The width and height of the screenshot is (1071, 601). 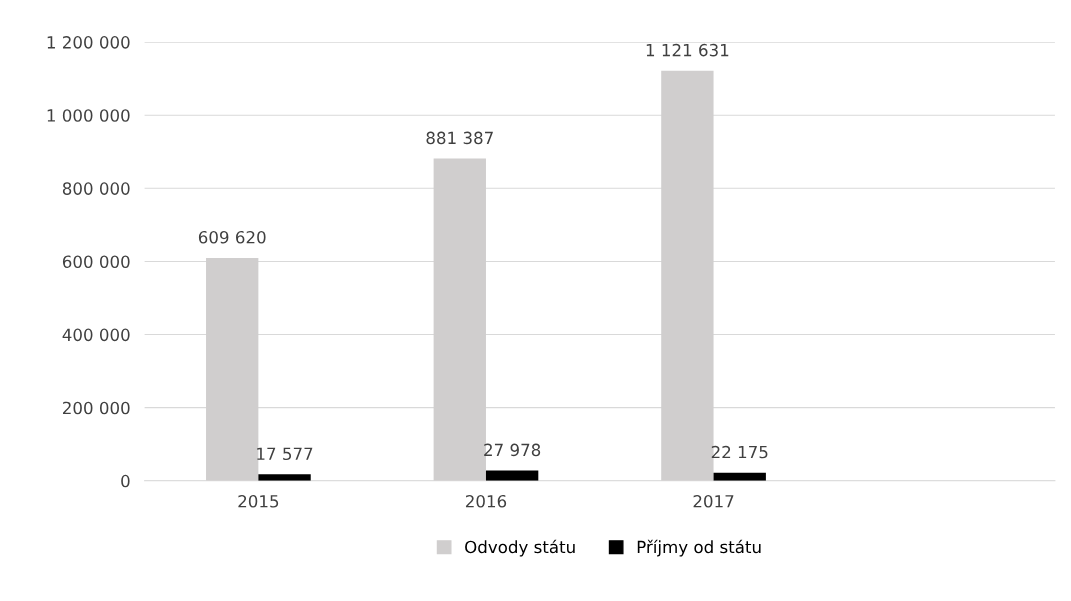 I want to click on y-tick-label: 0, so click(x=125, y=481).